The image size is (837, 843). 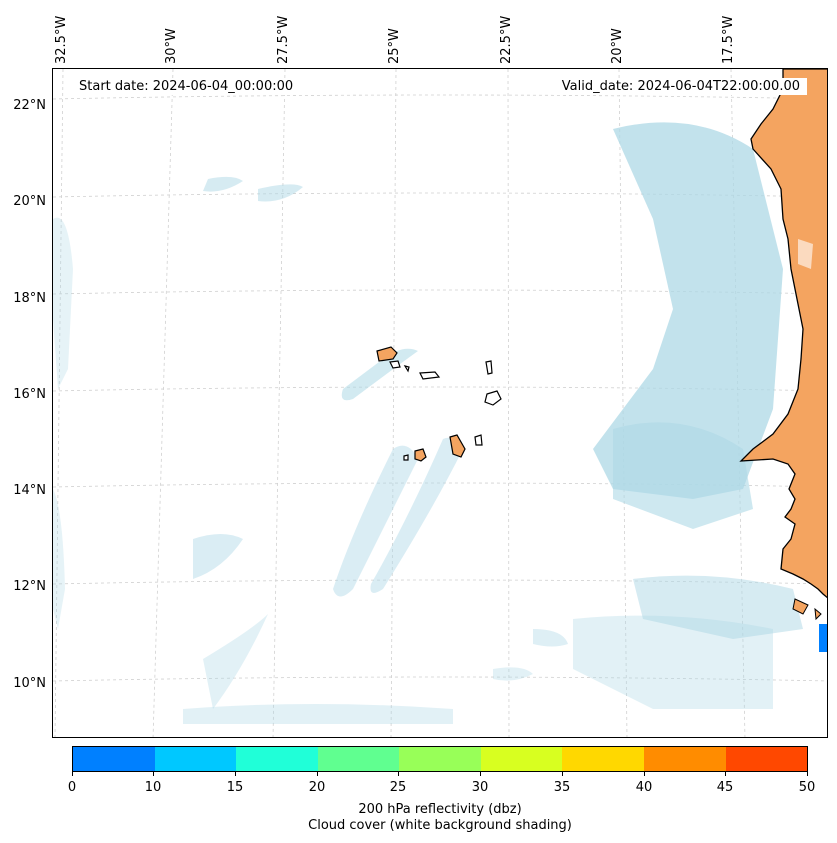 I want to click on start-date-box: Start date: 2024-06-04_00:00:00, so click(x=186, y=86).